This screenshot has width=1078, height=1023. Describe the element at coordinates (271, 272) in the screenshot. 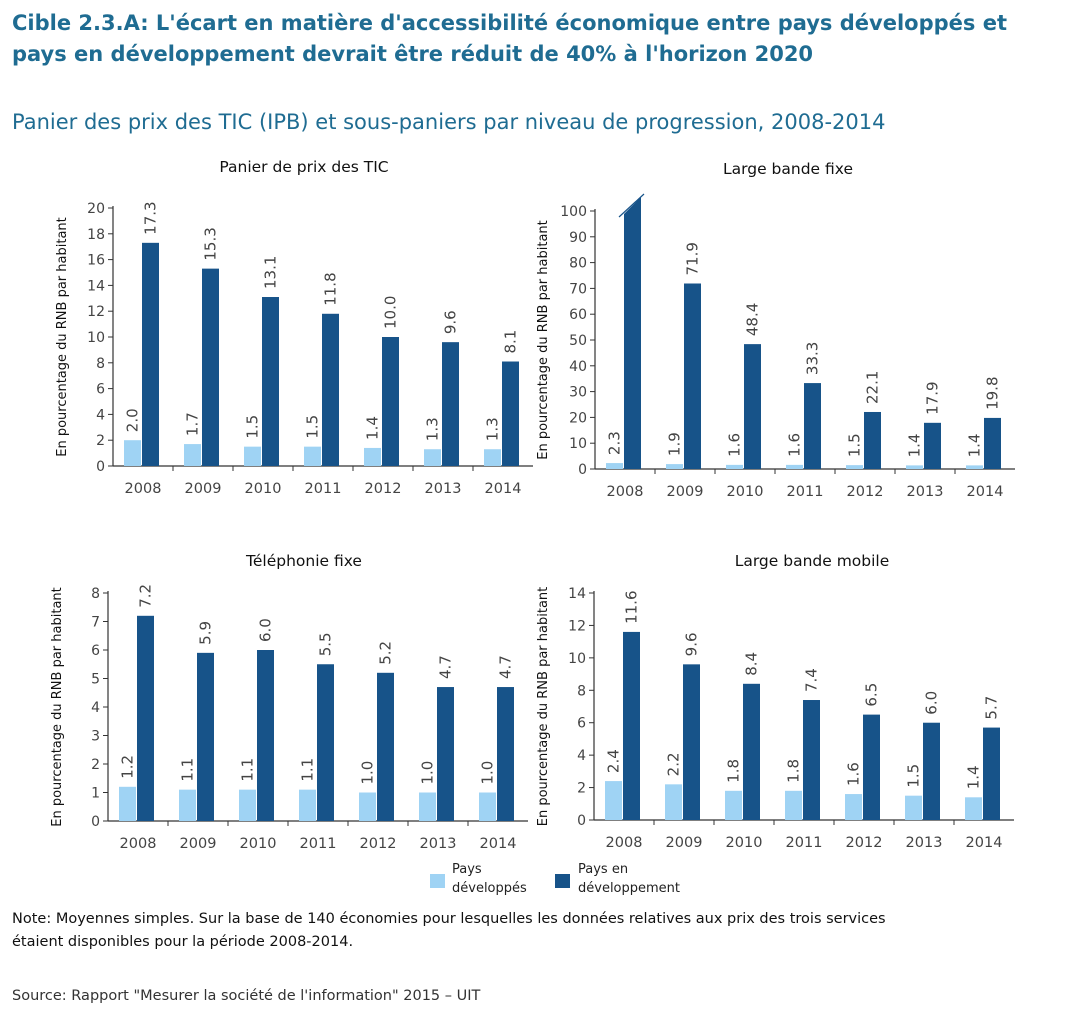

I see `chart1-label-developing-2010: 13.1` at that location.